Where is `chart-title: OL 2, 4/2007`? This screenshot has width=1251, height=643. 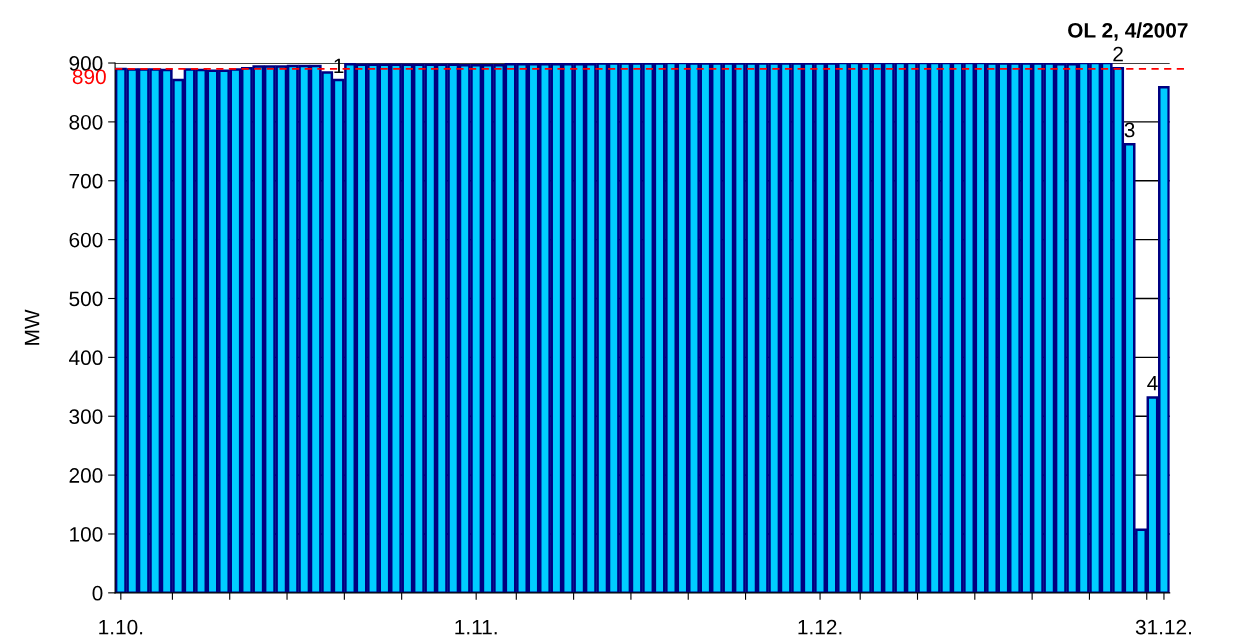 chart-title: OL 2, 4/2007 is located at coordinates (1128, 31).